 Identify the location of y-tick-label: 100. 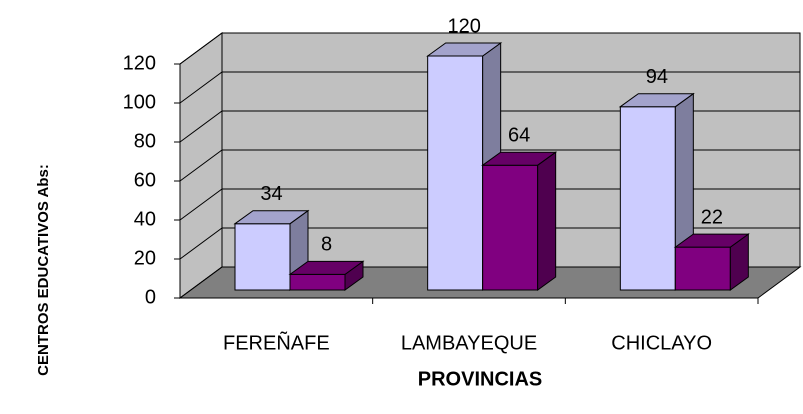
(139, 102).